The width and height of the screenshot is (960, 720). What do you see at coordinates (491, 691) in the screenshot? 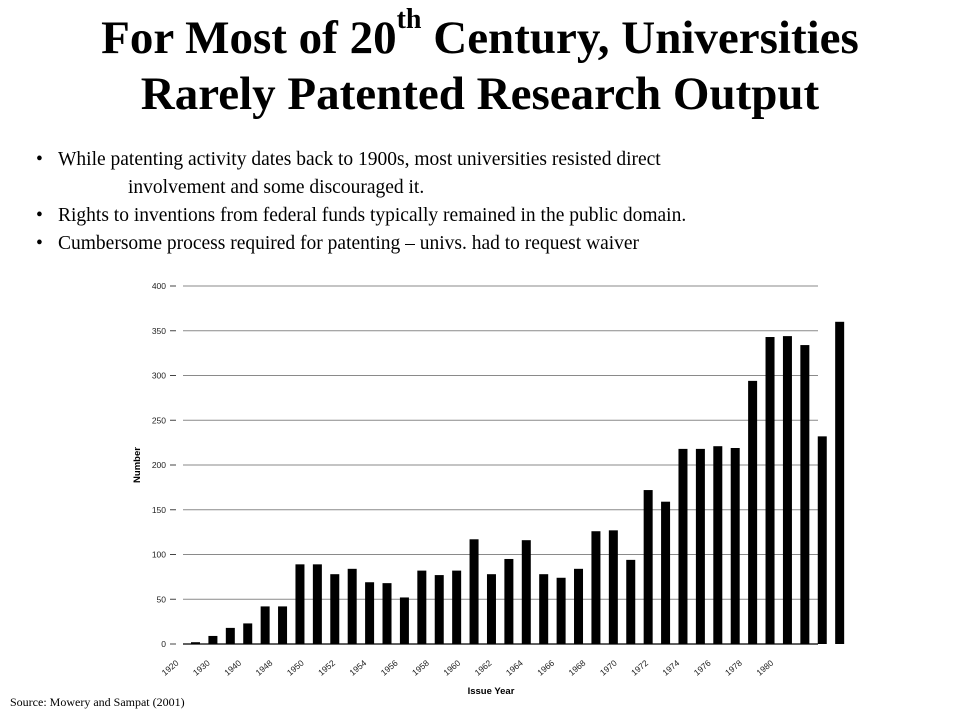
I see `x-axis-title: Issue Year` at bounding box center [491, 691].